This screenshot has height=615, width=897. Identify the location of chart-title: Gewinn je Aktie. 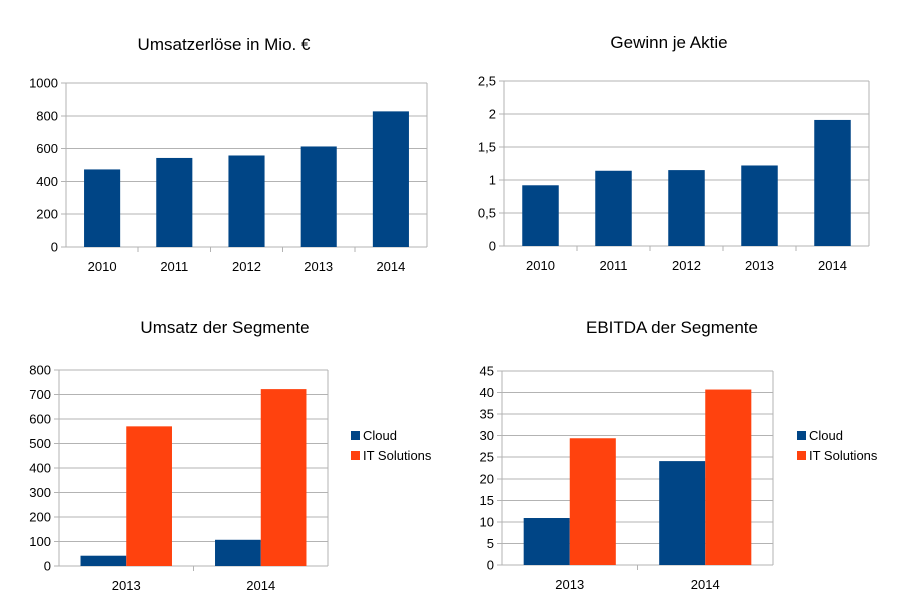
(668, 42).